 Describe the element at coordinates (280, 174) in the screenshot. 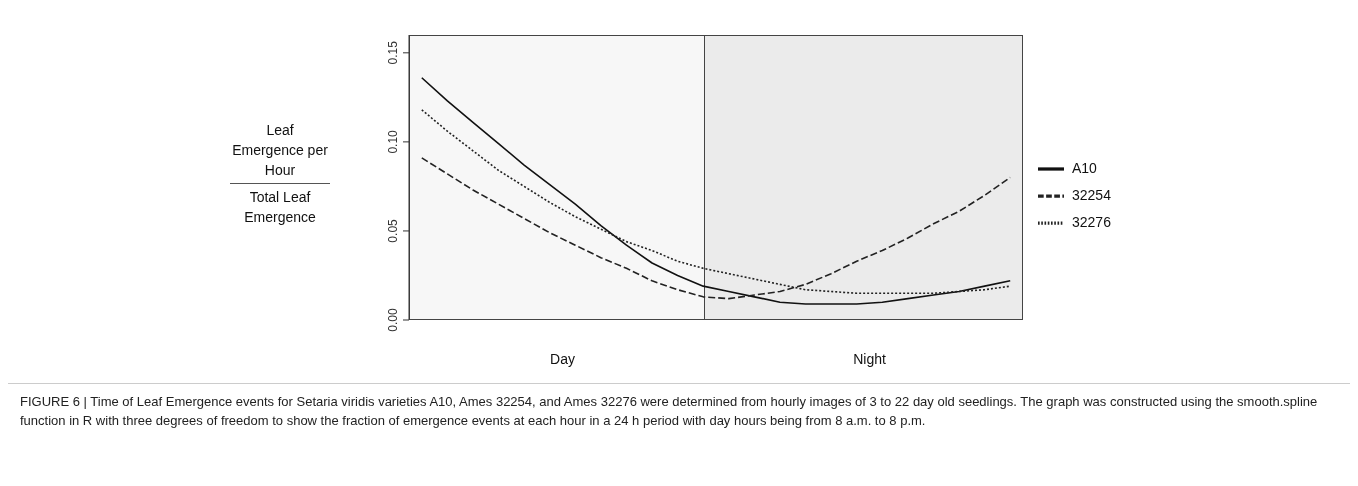

I see `y-axis-title: Leaf Emergence per Hour Total Leaf Emergence` at that location.